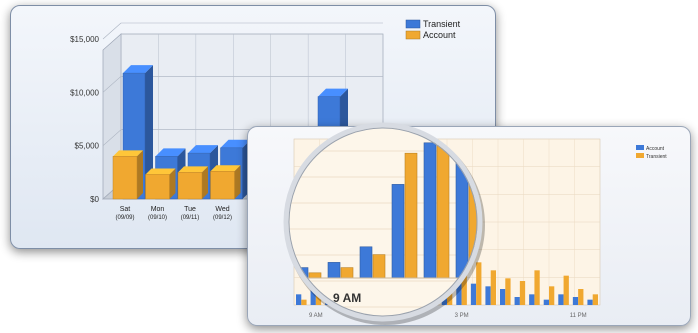 Image resolution: width=698 pixels, height=333 pixels. I want to click on x-tick-label: Tue, so click(190, 209).